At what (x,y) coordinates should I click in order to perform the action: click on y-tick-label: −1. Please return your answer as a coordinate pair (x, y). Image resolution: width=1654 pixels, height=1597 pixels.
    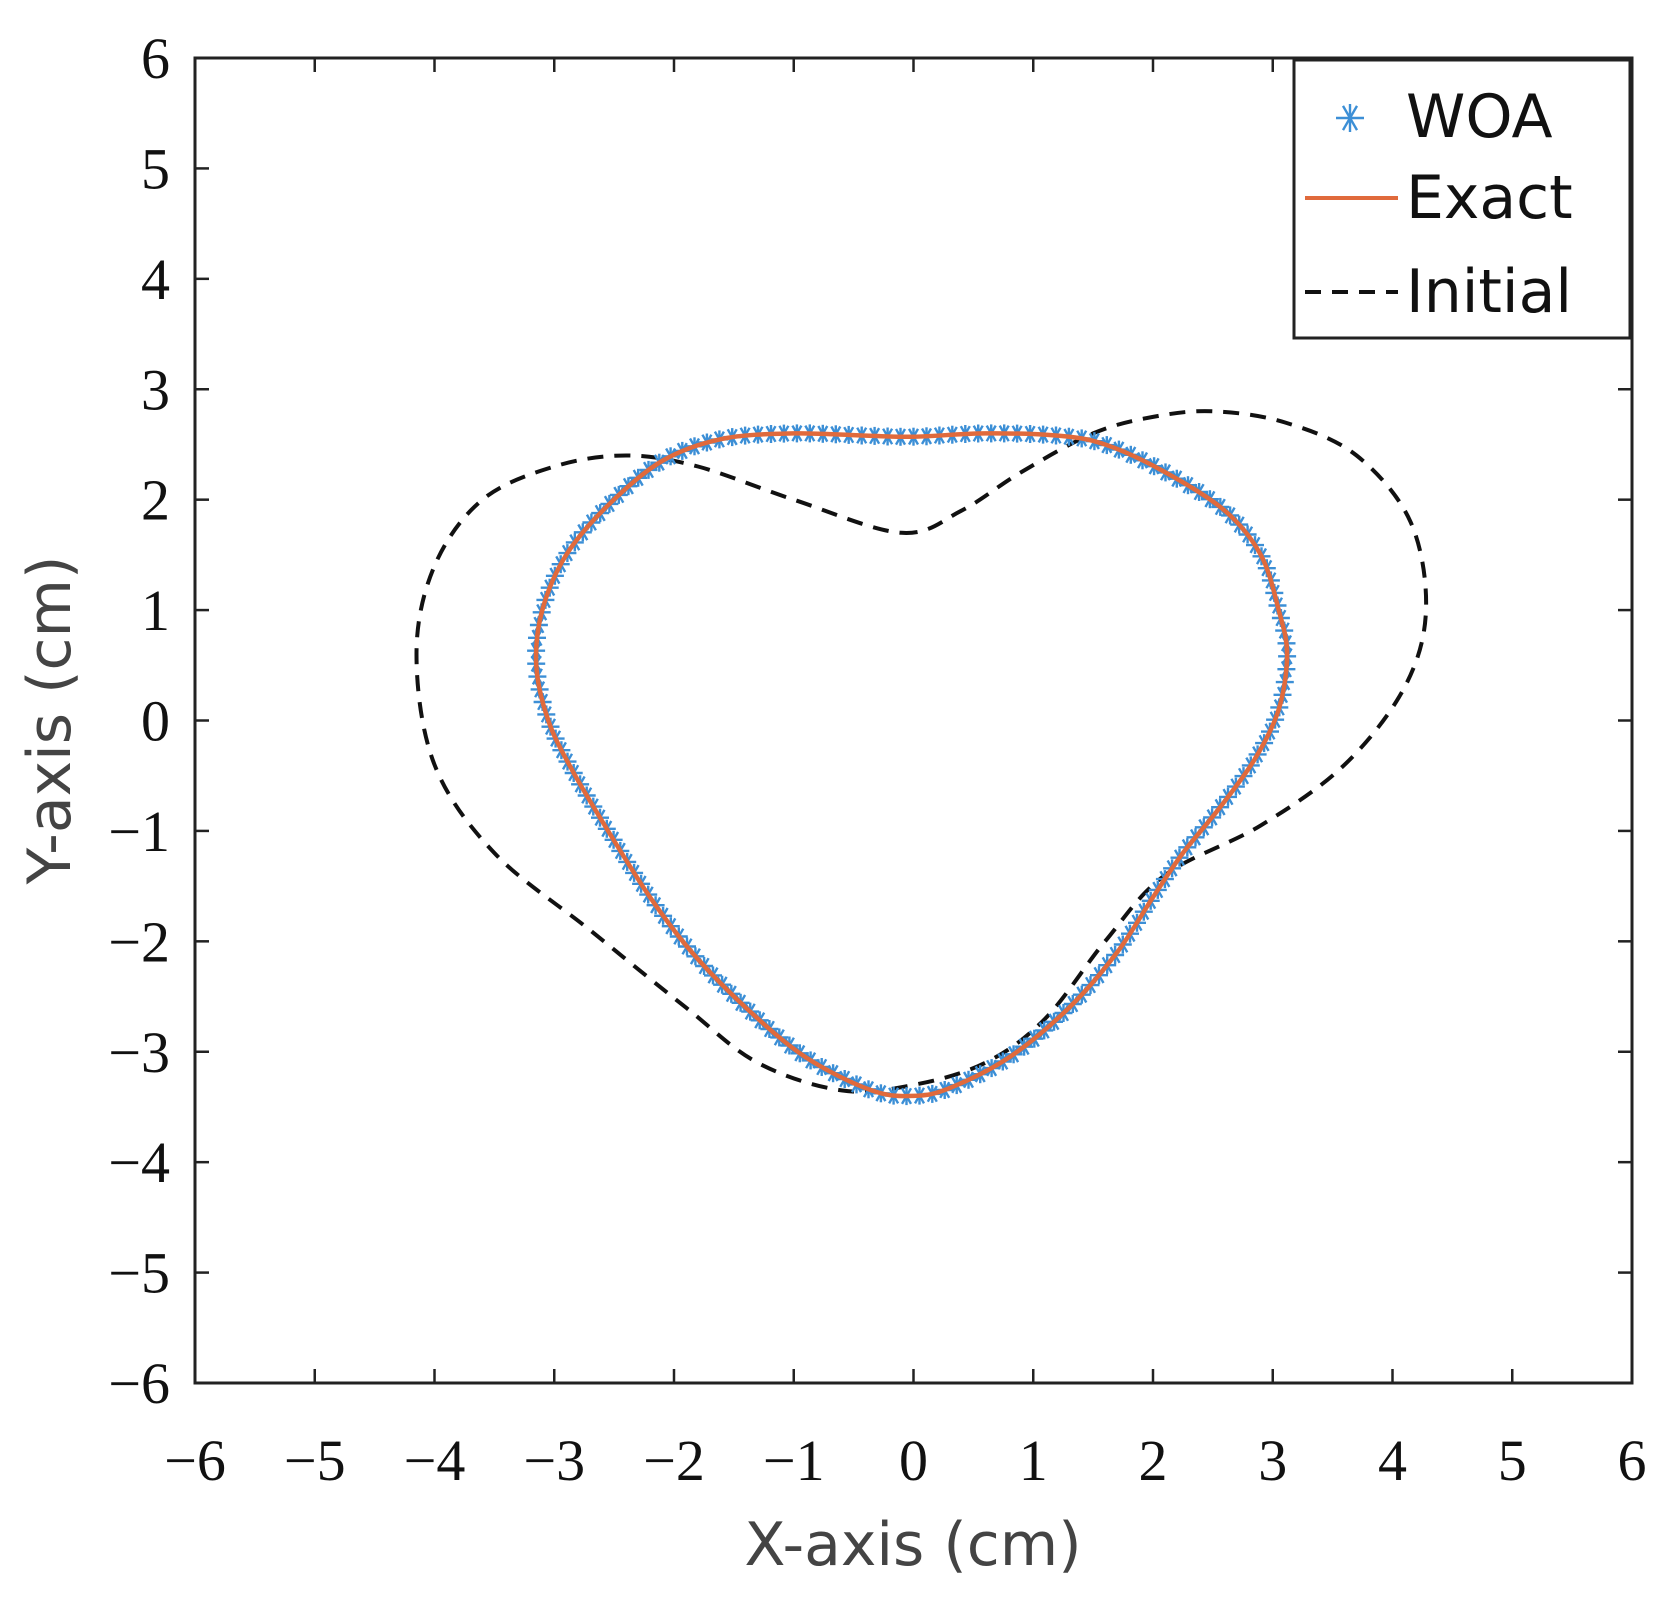
    Looking at the image, I should click on (139, 831).